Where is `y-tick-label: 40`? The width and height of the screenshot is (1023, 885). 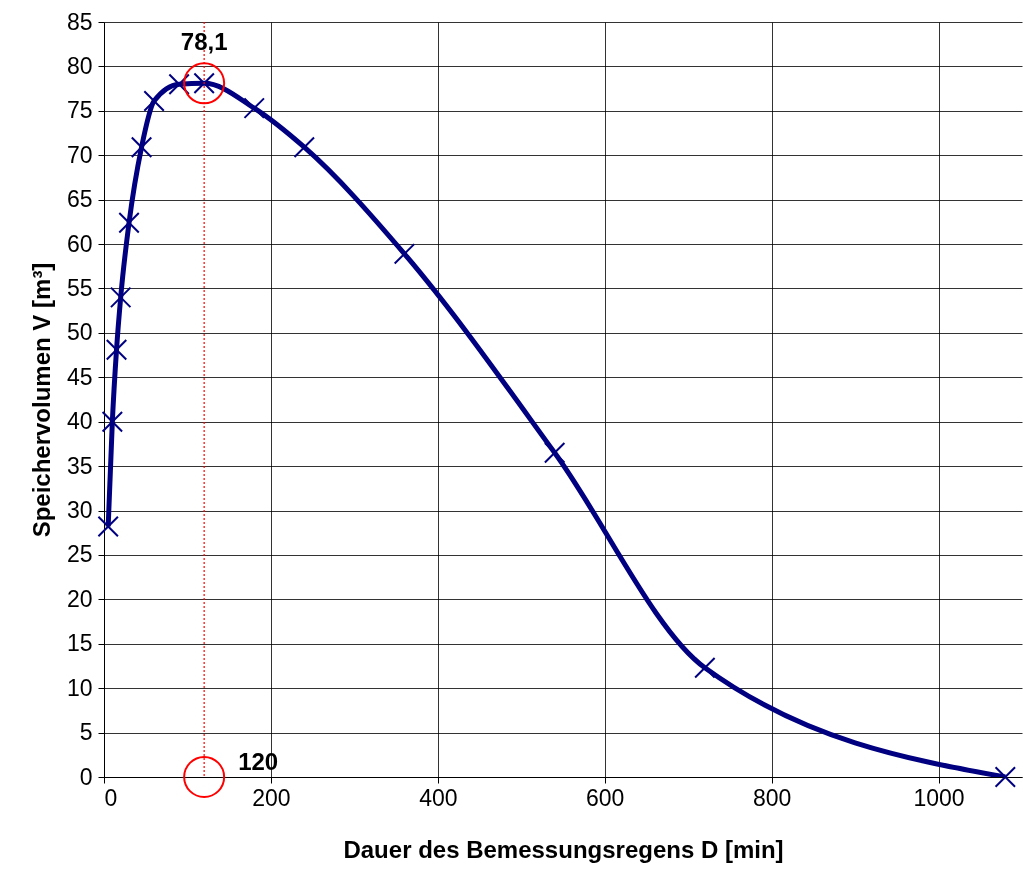 y-tick-label: 40 is located at coordinates (79, 421).